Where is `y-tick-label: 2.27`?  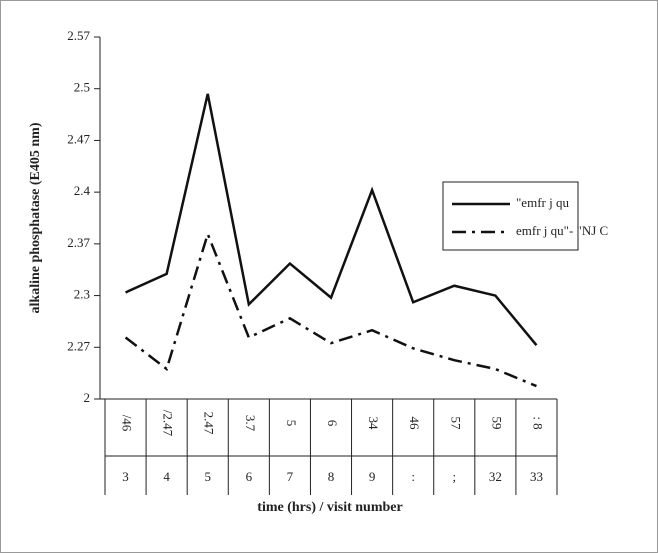
y-tick-label: 2.27 is located at coordinates (78, 345).